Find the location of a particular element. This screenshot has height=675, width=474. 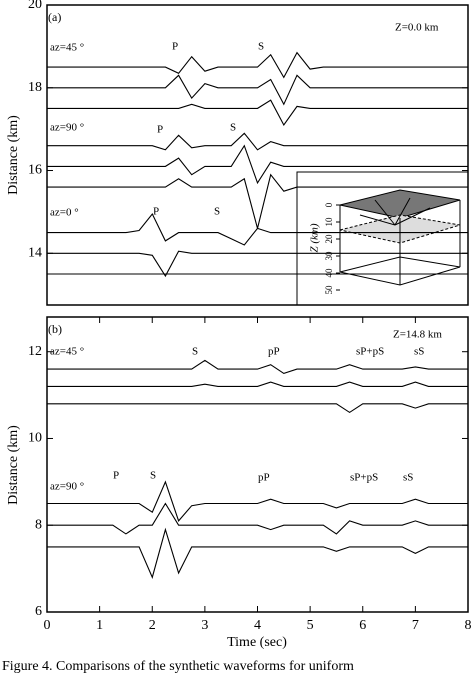

panel-label: (a) is located at coordinates (54, 17).